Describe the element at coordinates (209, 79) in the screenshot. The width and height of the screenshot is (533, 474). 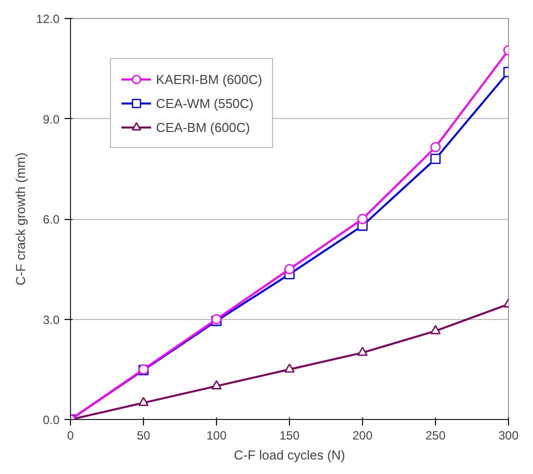
I see `legend-label: KAERI-BM (600C)` at that location.